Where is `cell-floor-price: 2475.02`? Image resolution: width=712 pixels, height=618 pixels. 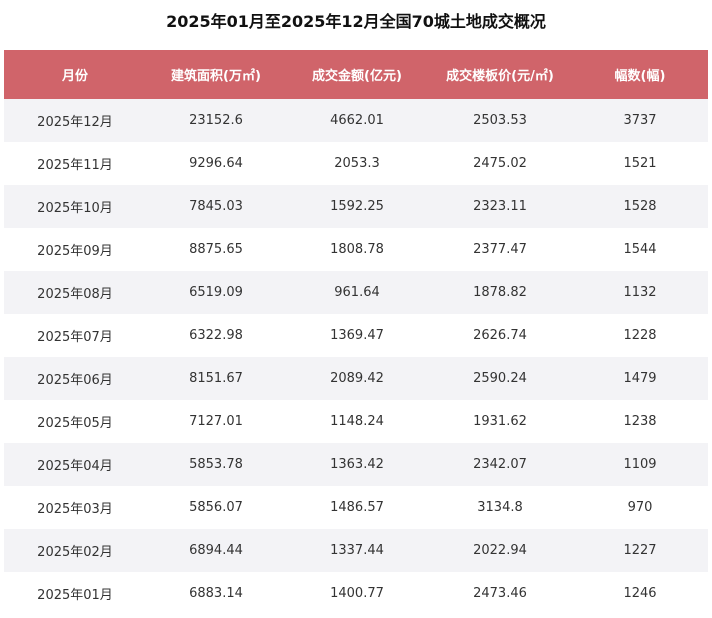 cell-floor-price: 2475.02 is located at coordinates (500, 163).